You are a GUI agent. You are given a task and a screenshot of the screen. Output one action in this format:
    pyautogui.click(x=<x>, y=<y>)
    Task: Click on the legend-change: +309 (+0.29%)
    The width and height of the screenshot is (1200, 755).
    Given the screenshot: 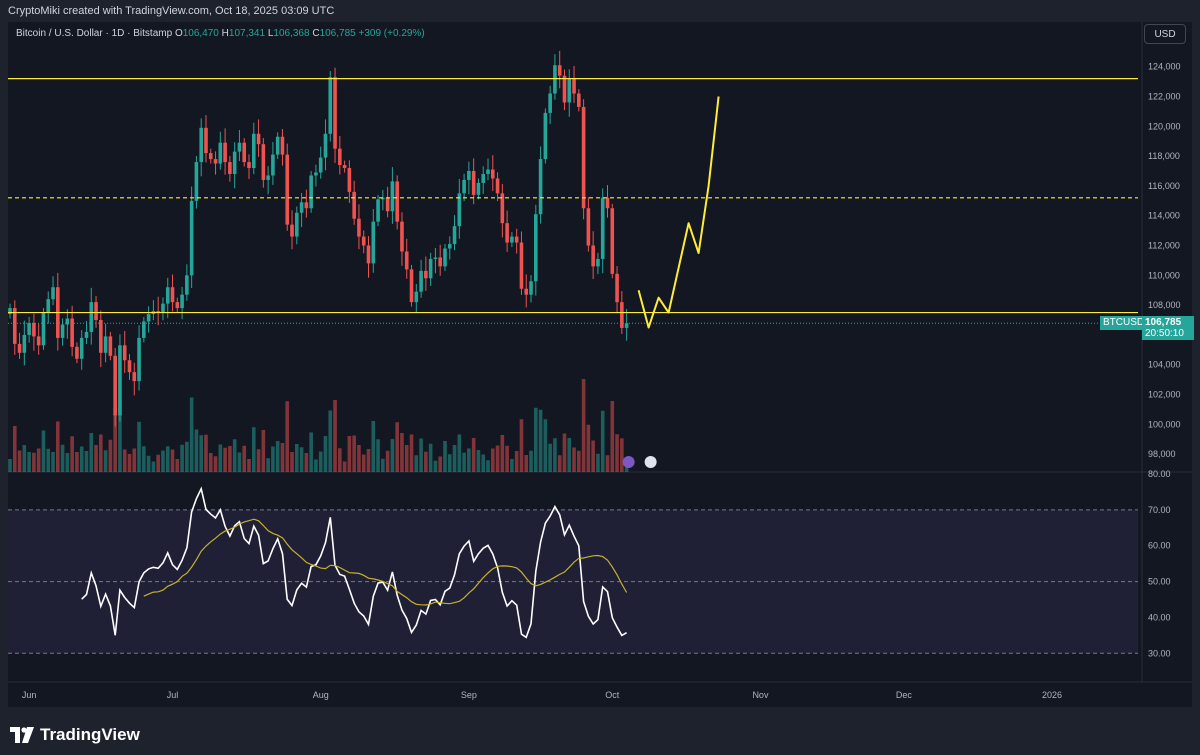 What is the action you would take?
    pyautogui.click(x=391, y=33)
    